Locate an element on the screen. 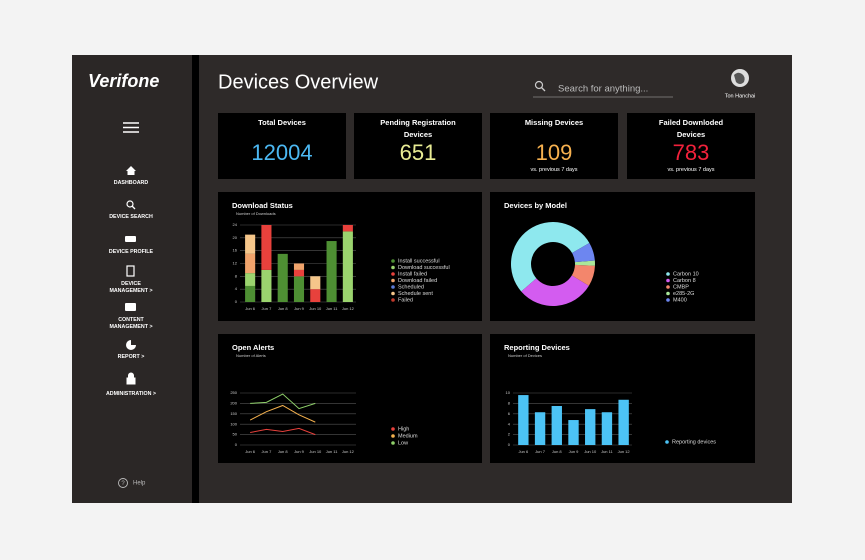 This screenshot has width=865, height=560. chart-card is located at coordinates (350, 398).